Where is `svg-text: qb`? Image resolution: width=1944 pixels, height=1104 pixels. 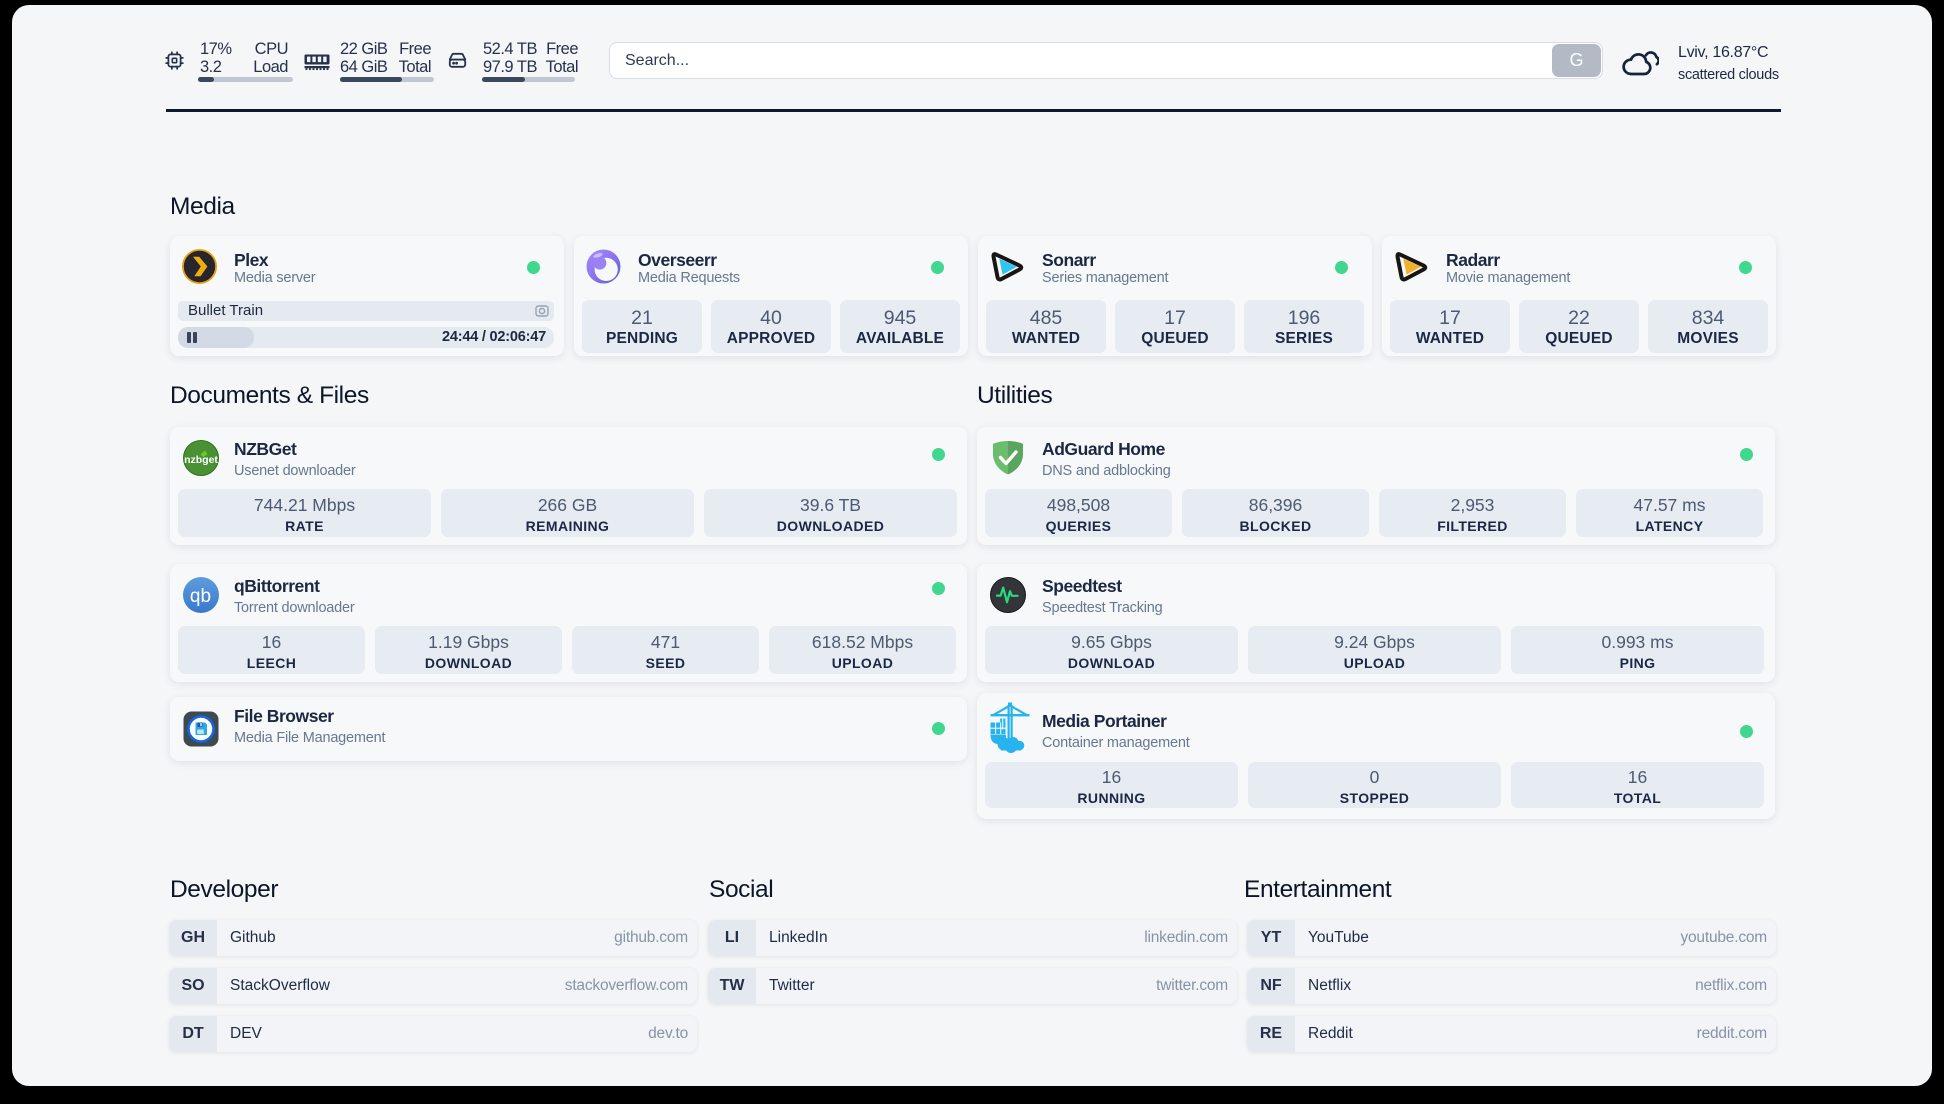
svg-text: qb is located at coordinates (200, 596).